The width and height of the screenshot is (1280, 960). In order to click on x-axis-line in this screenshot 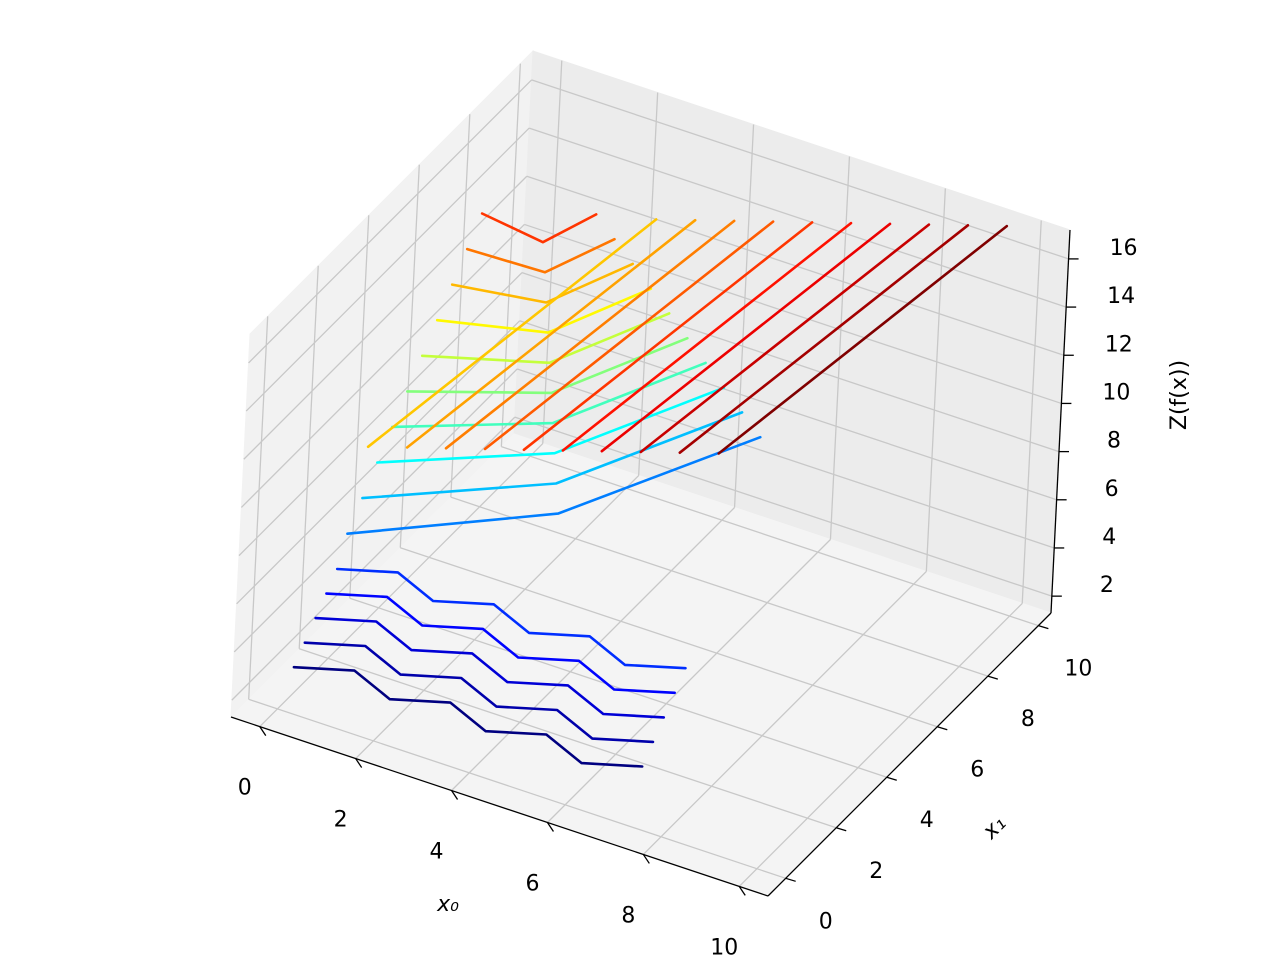, I will do `click(499, 806)`.